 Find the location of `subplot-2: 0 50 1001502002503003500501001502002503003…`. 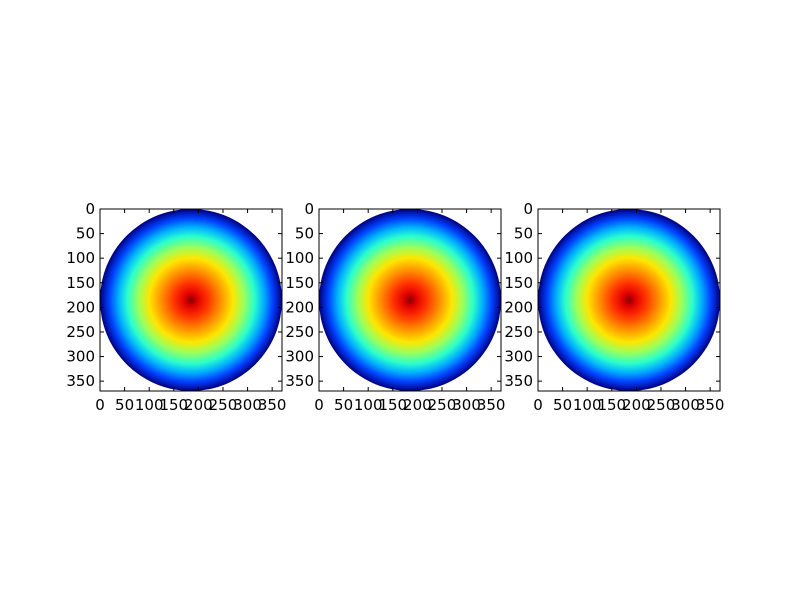

subplot-2: 0 50 1001502002503003500501001502002503003… is located at coordinates (395, 307).